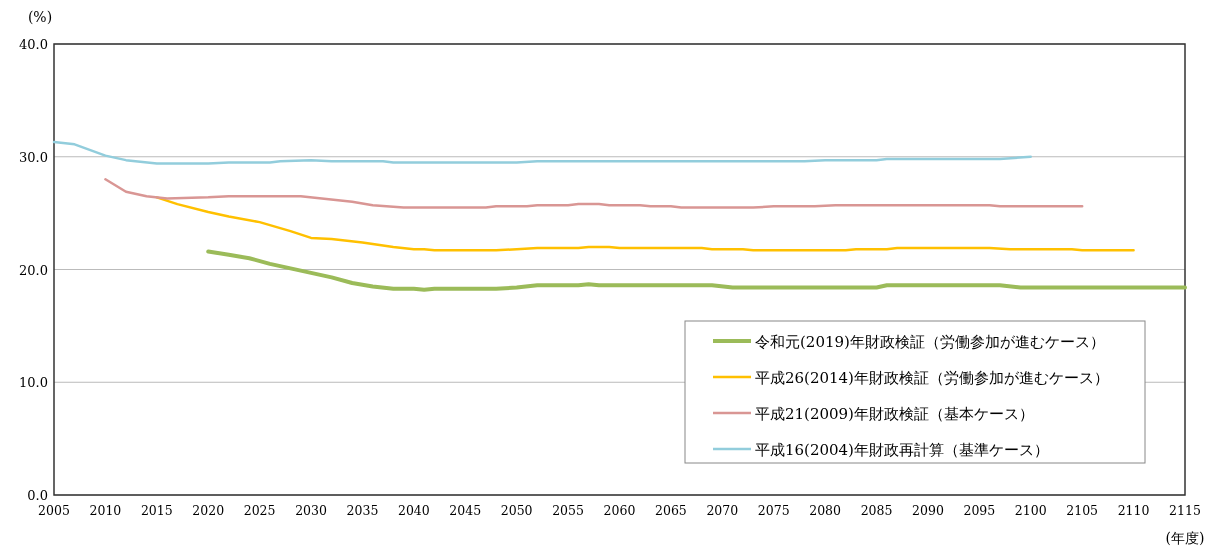 Image resolution: width=1210 pixels, height=551 pixels. I want to click on x-tick-label: 2030, so click(311, 510).